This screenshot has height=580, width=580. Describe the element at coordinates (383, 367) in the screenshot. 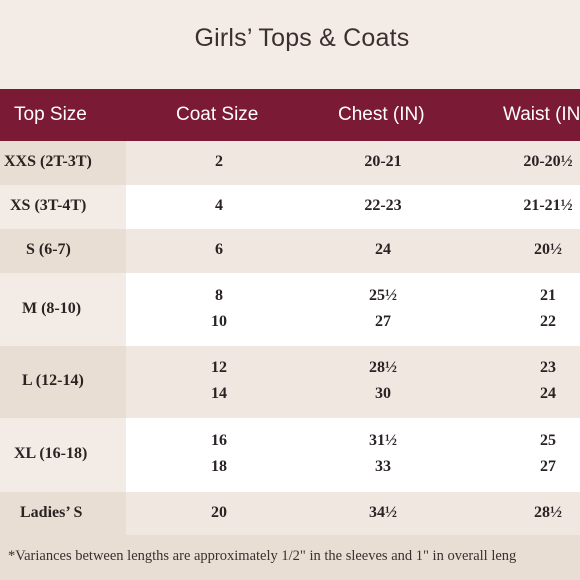

I see `chest-size-cell: 28½` at that location.